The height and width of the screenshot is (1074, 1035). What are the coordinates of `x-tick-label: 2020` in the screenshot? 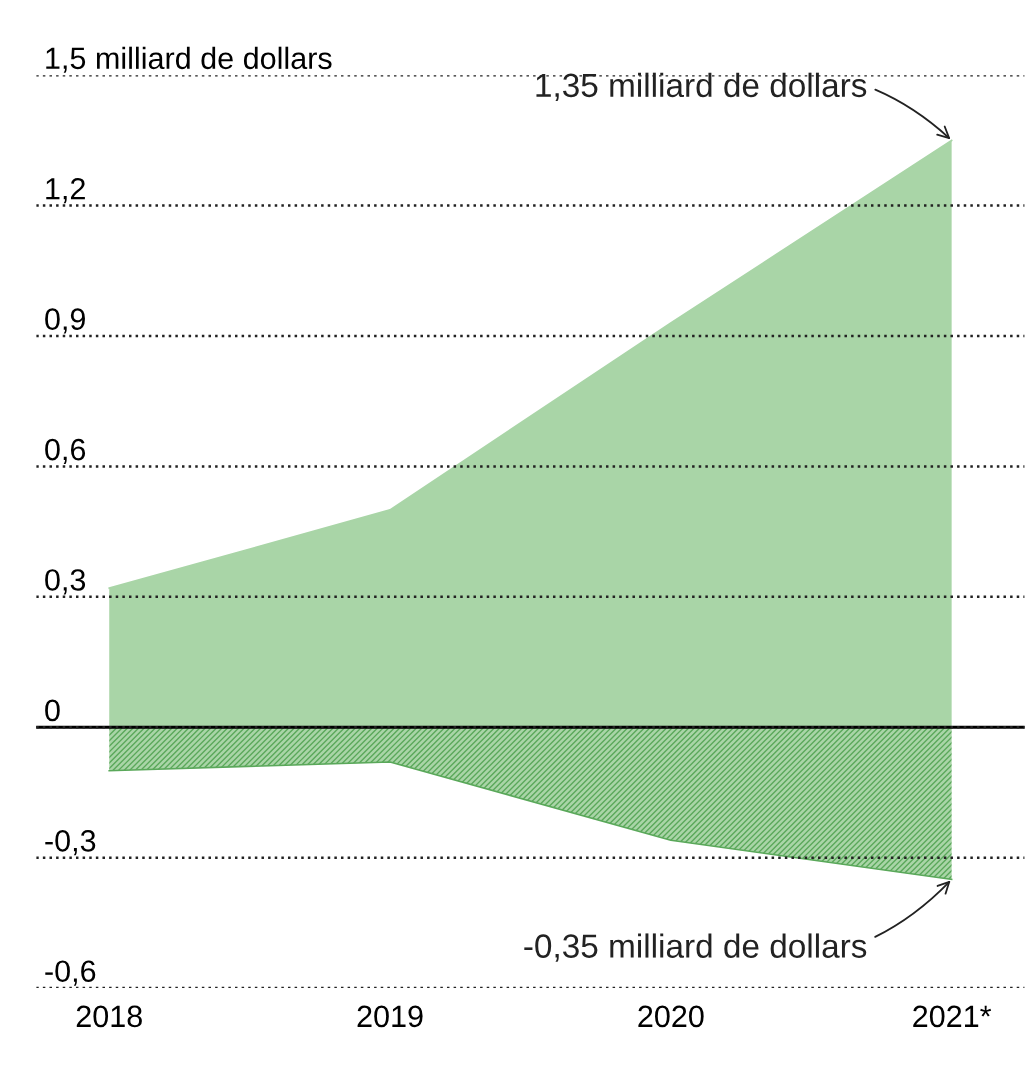 It's located at (671, 1016).